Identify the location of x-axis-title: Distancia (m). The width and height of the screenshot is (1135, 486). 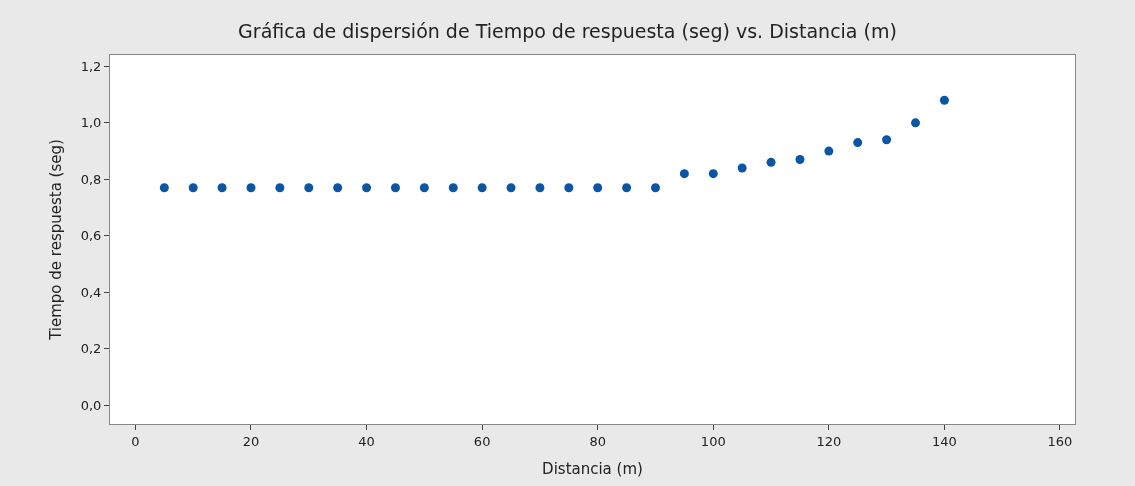
(592, 468).